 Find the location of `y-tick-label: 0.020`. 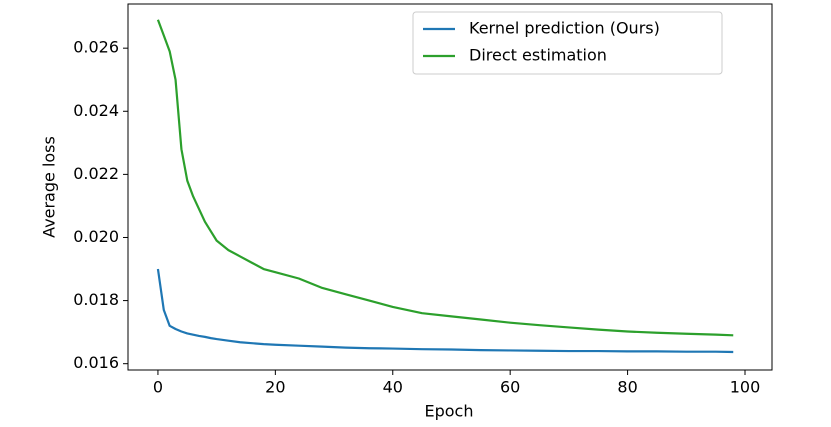

y-tick-label: 0.020 is located at coordinates (96, 236).